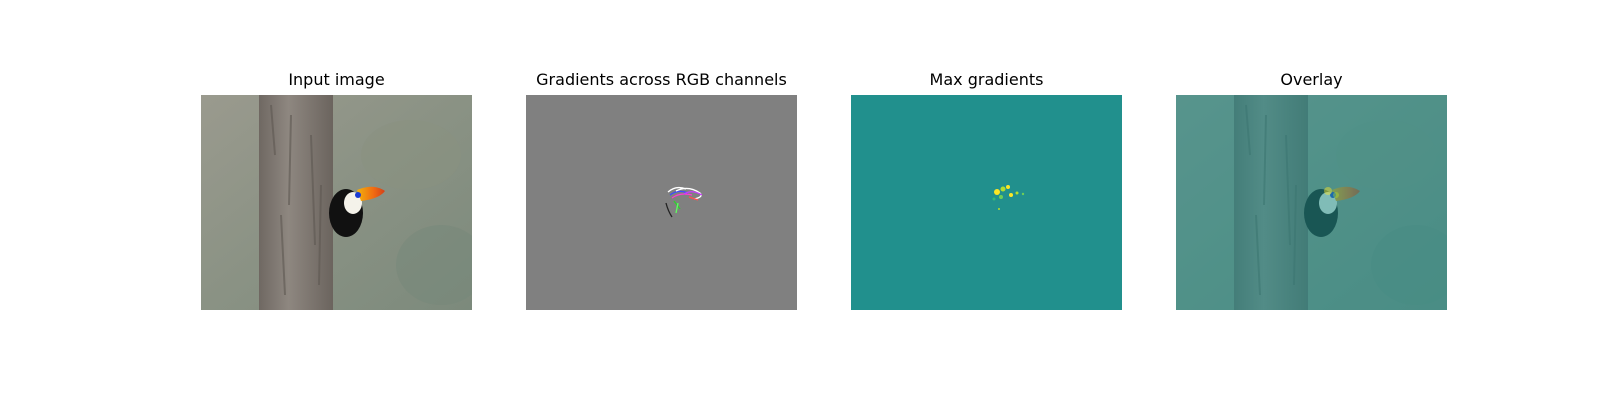  What do you see at coordinates (986, 202) in the screenshot?
I see `max-gradient-map` at bounding box center [986, 202].